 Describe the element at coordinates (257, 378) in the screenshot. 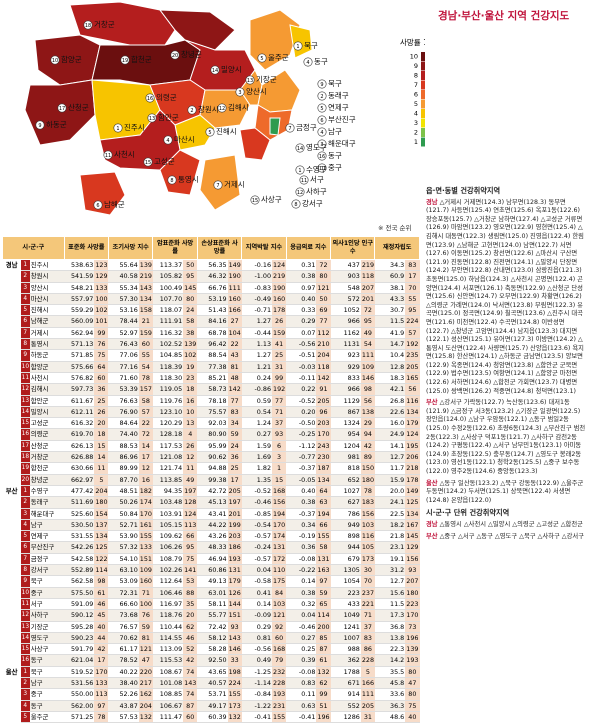

I see `value-cell: 0.24` at that location.